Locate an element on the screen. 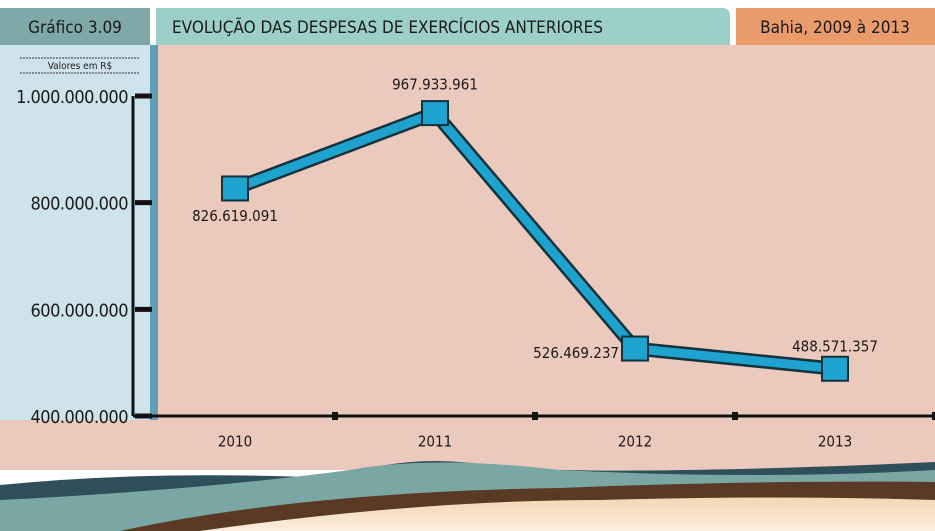 Image resolution: width=935 pixels, height=531 pixels. x-tick-label: 2011 is located at coordinates (435, 442).